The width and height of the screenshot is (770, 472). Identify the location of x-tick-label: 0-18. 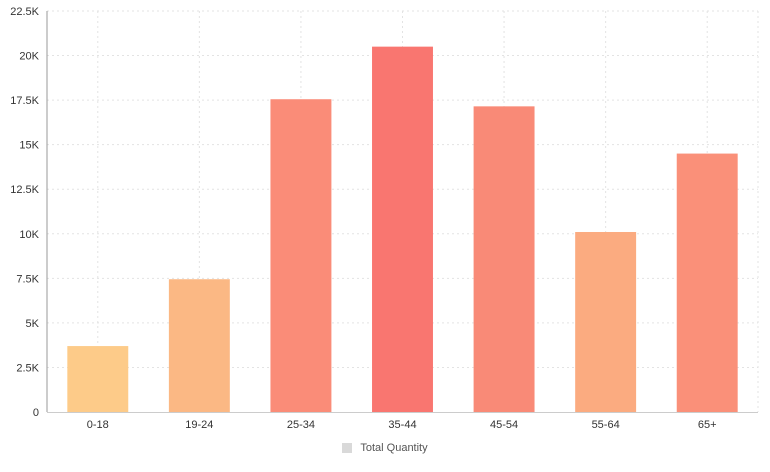
(98, 425).